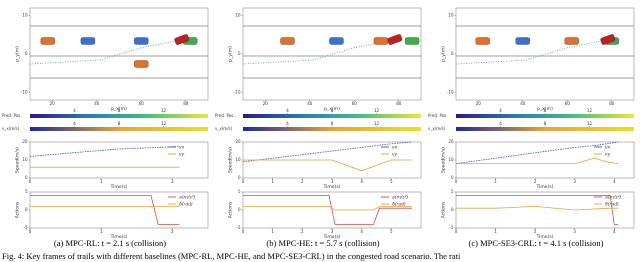 This screenshot has width=640, height=262. I want to click on panel-caption: (b) MPC-HE: t = 5.7 s (collision), so click(322, 243).